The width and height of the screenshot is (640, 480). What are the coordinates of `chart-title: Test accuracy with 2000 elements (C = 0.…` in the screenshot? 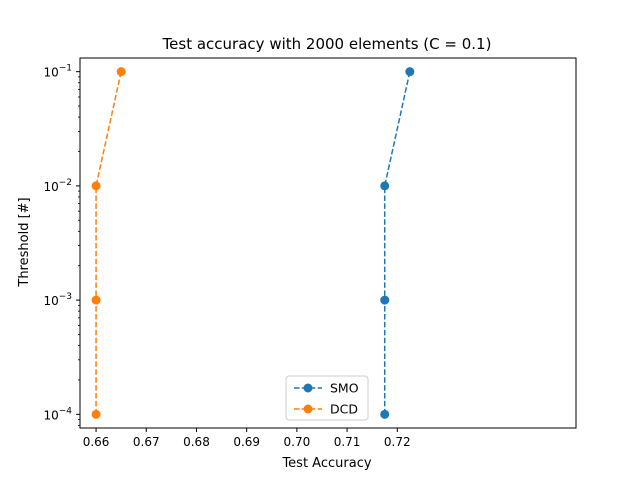 It's located at (327, 44).